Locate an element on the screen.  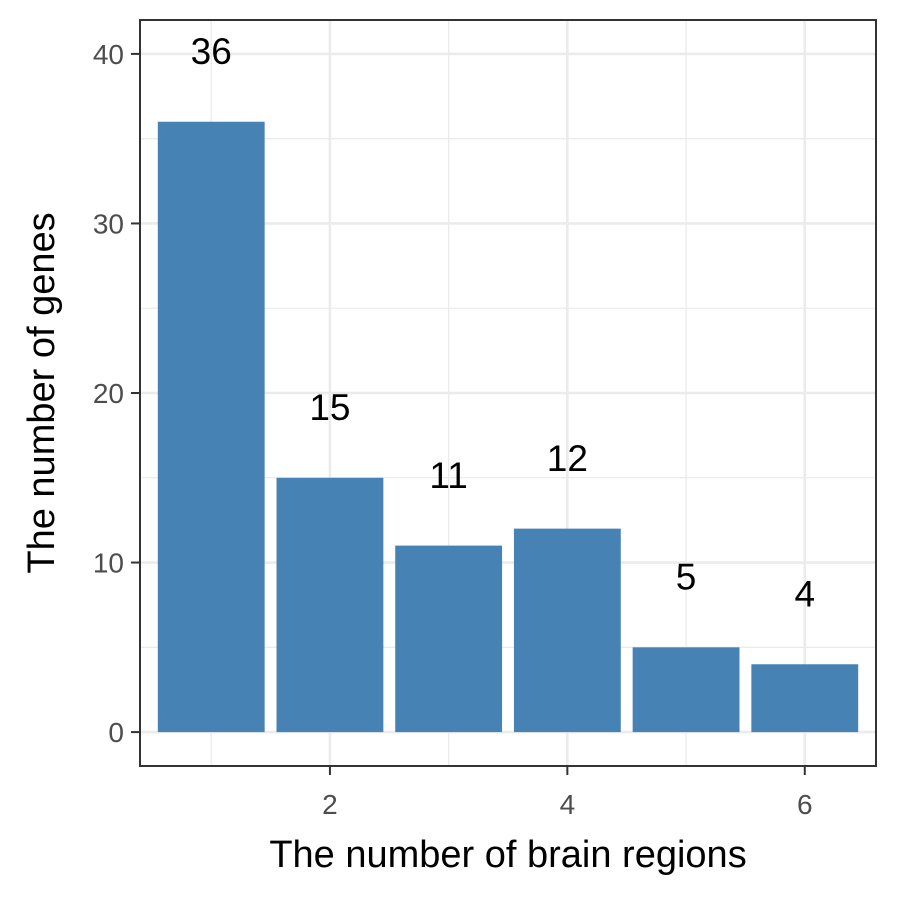
y-tick-label: 0 is located at coordinates (116, 732).